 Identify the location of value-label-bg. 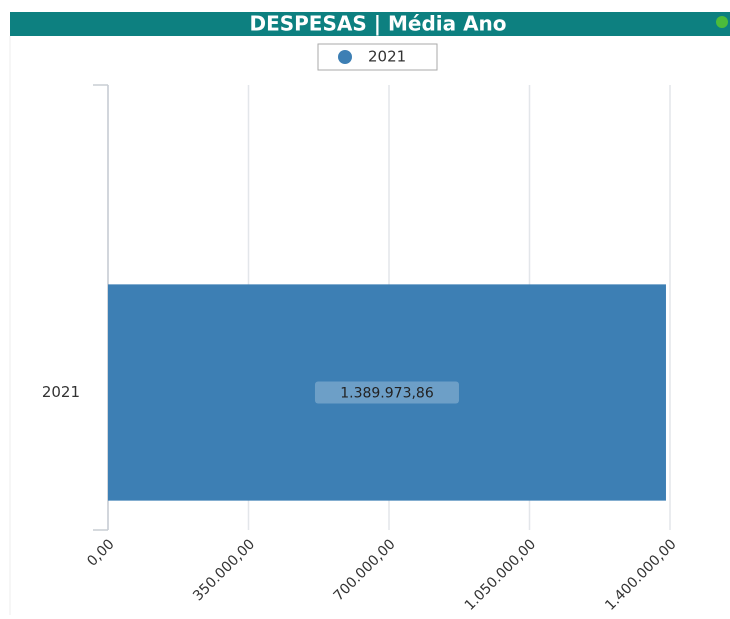
(386, 392).